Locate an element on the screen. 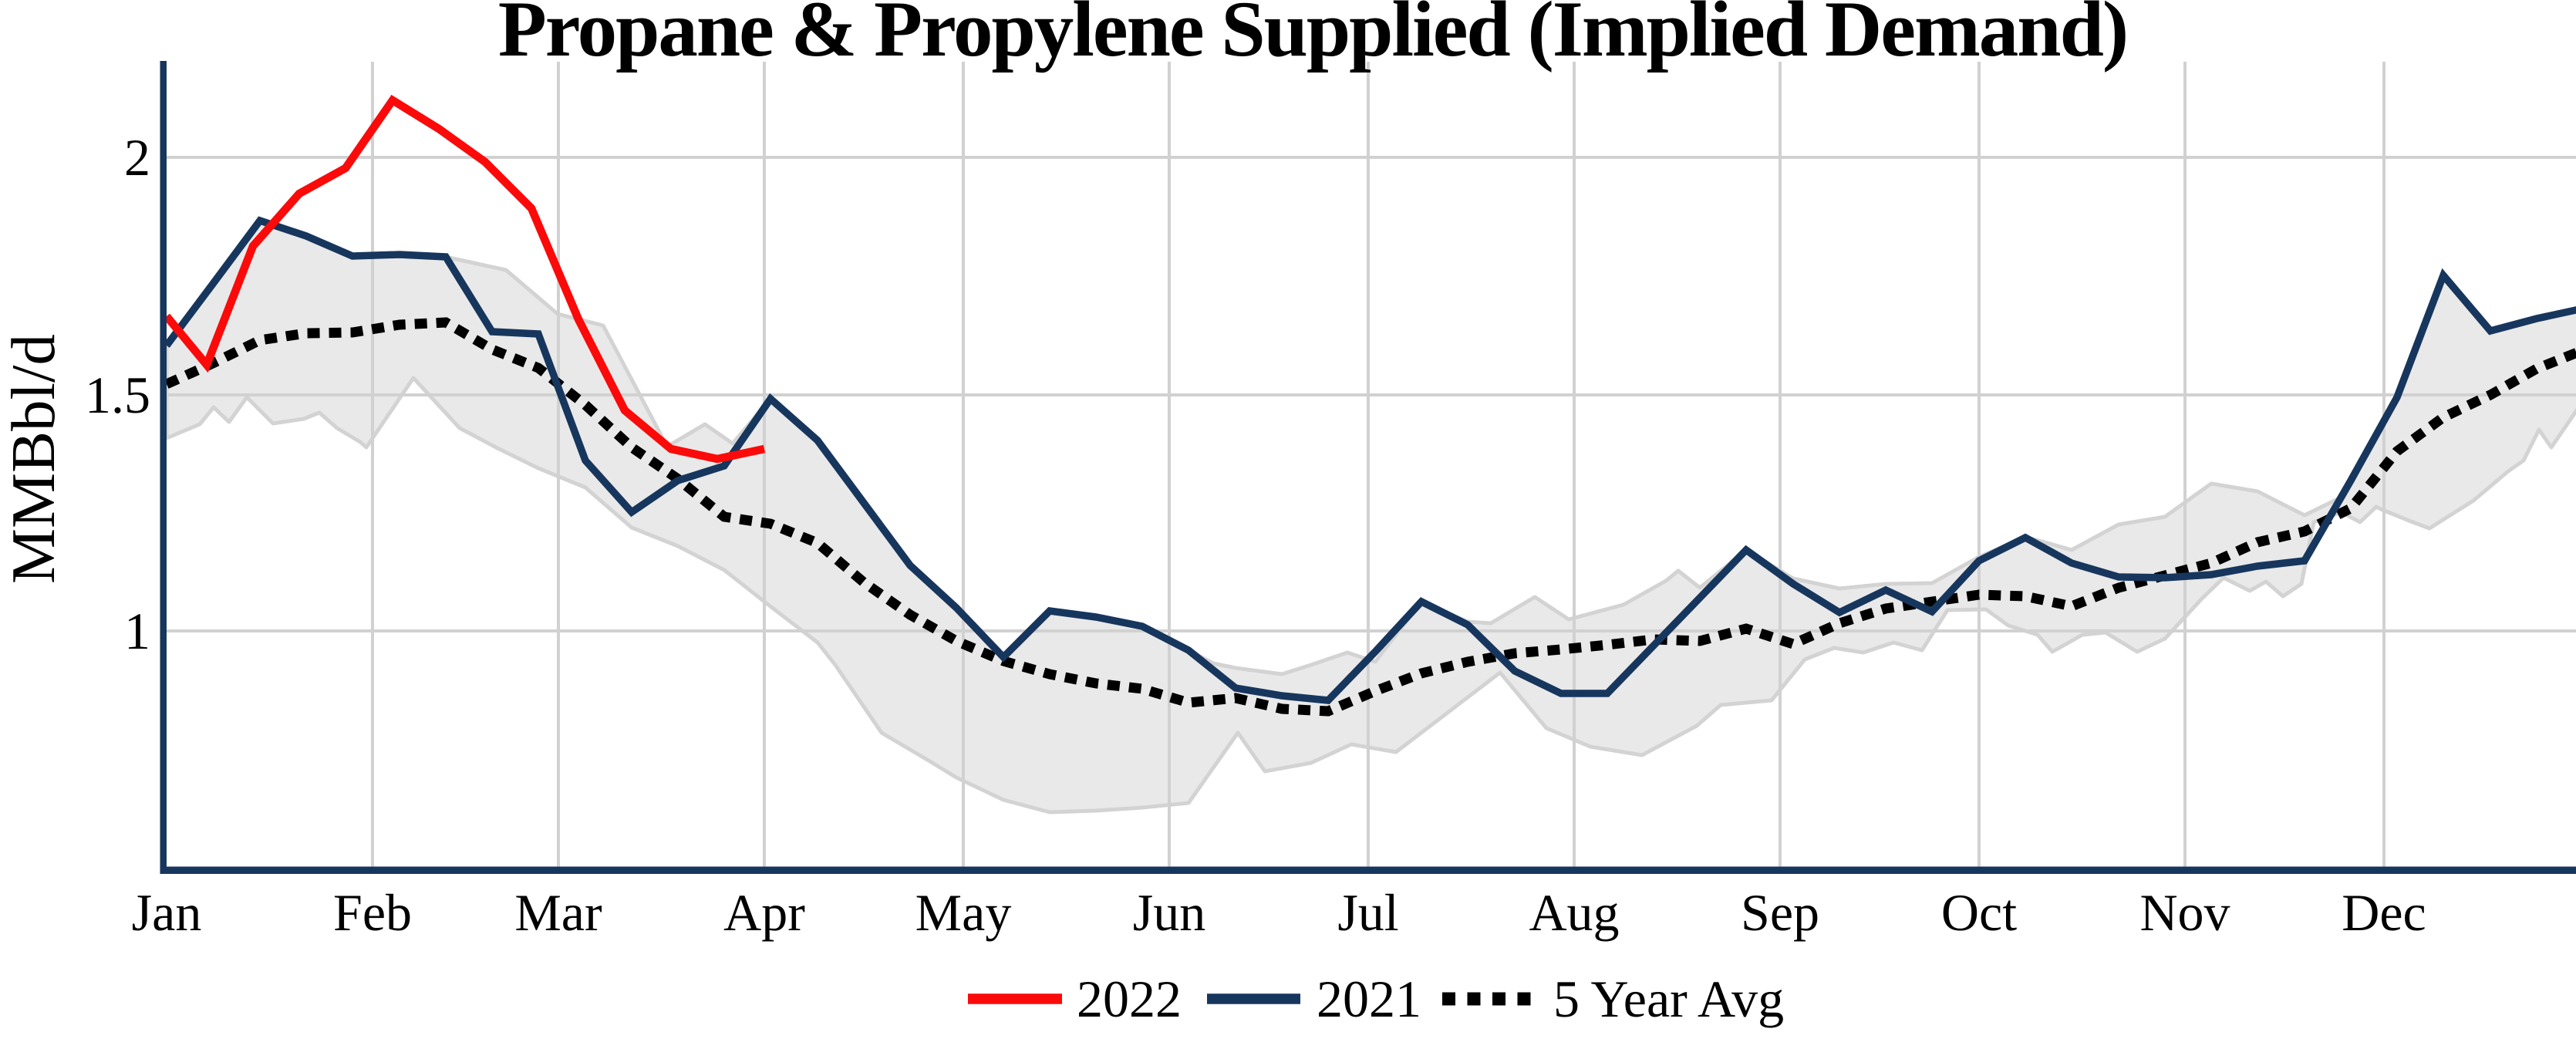  svg-text: May is located at coordinates (963, 912).